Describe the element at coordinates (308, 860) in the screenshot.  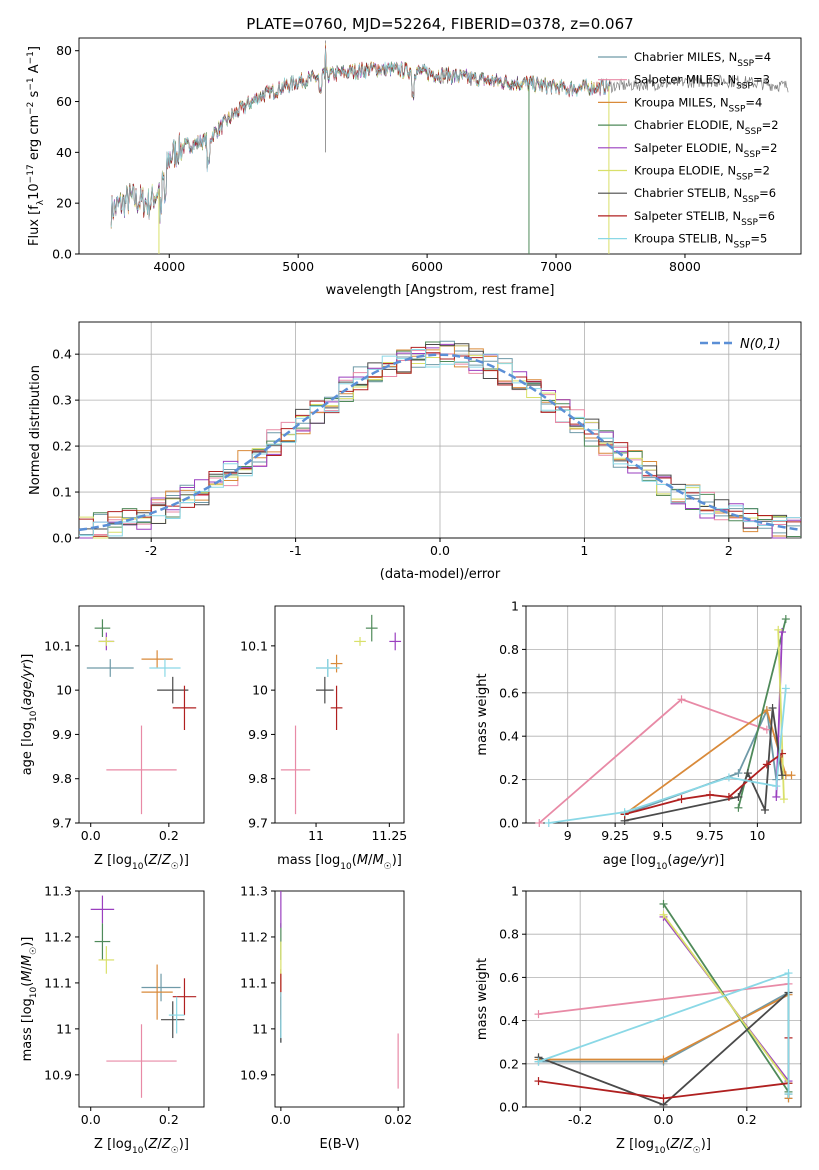
I see `label-part: mass [log` at that location.